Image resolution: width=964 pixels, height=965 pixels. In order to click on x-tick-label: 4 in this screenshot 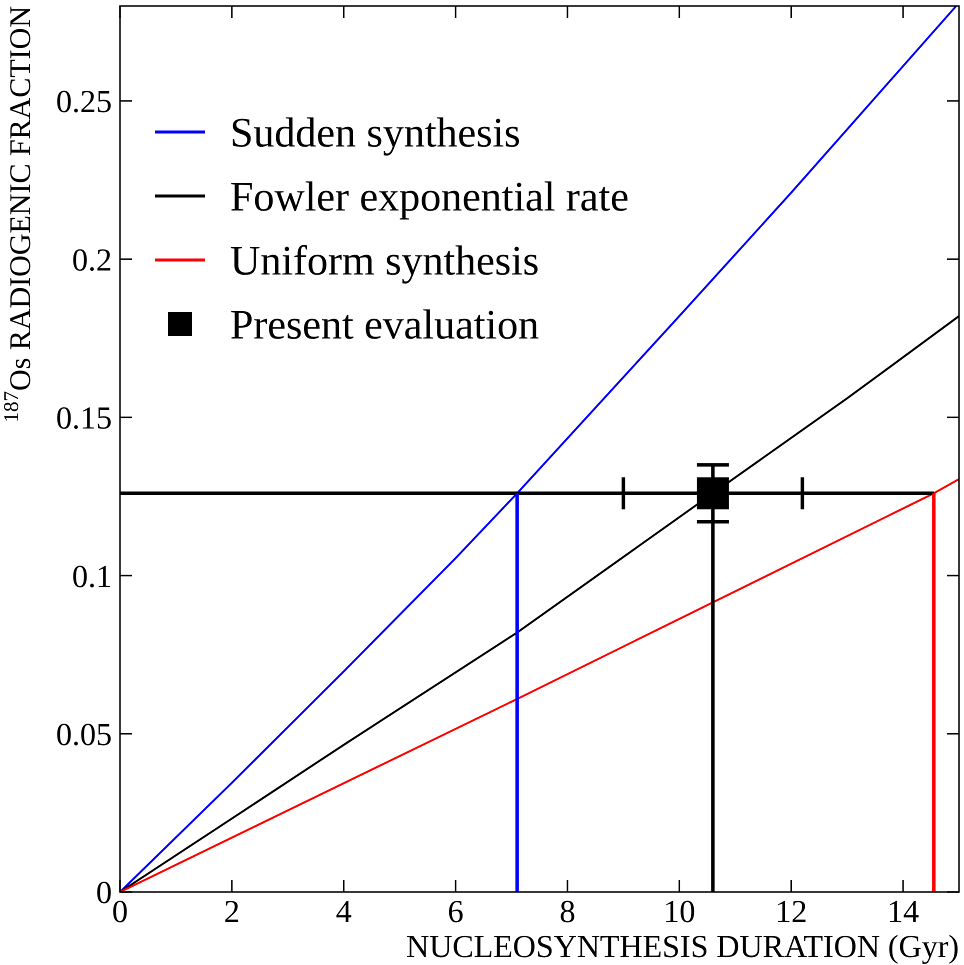, I will do `click(344, 911)`.